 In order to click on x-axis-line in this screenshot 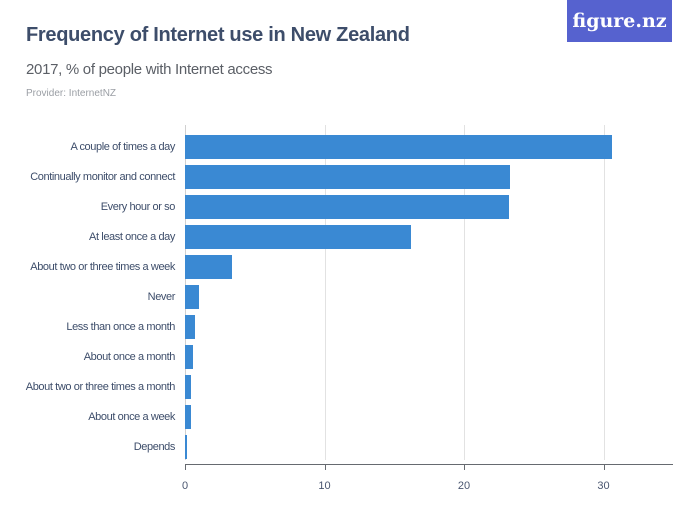, I will do `click(429, 464)`.